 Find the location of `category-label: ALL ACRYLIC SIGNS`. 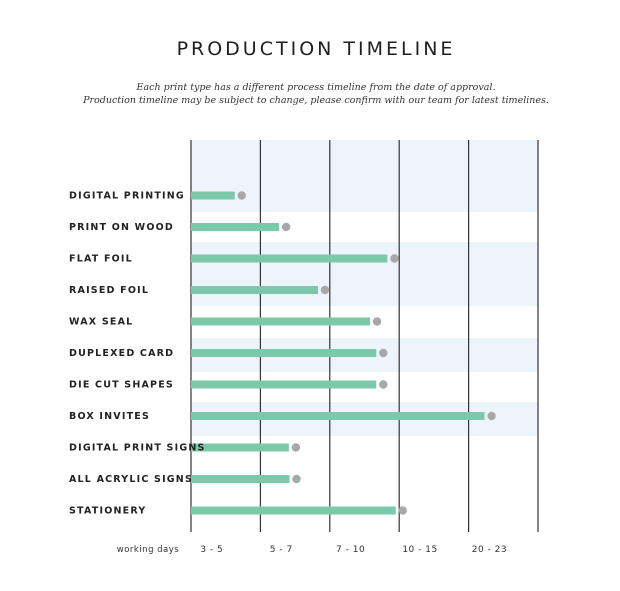

category-label: ALL ACRYLIC SIGNS is located at coordinates (131, 479).